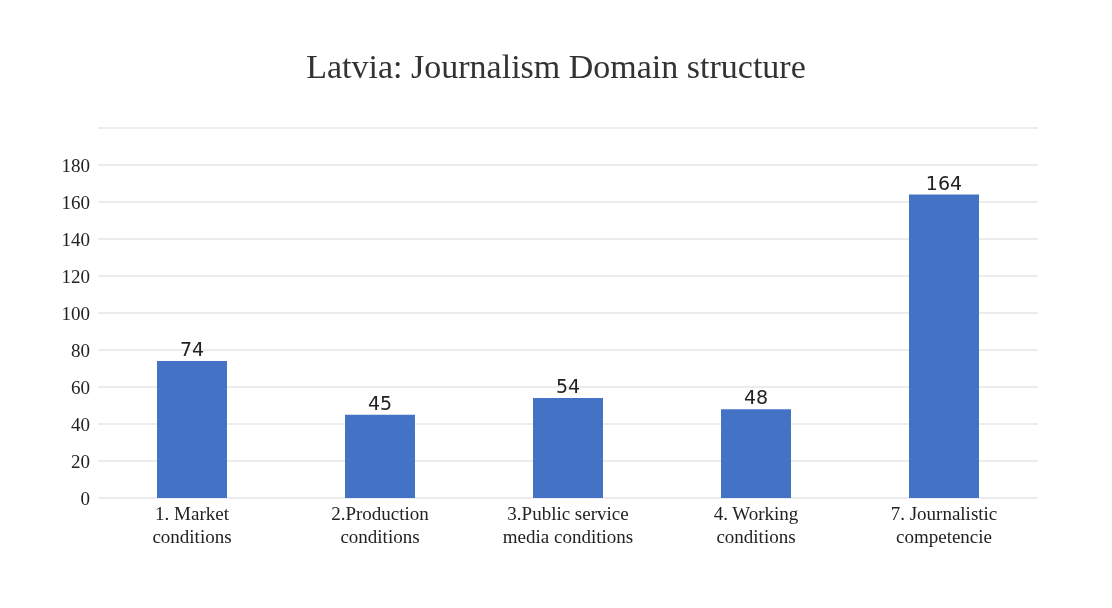  What do you see at coordinates (75, 165) in the screenshot?
I see `y-tick-label: 180` at bounding box center [75, 165].